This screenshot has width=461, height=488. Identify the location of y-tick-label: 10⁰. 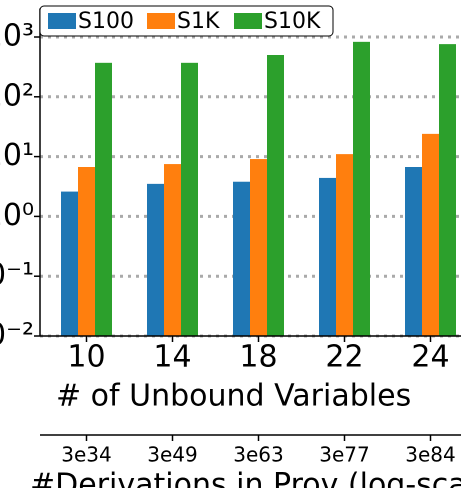
(17, 215).